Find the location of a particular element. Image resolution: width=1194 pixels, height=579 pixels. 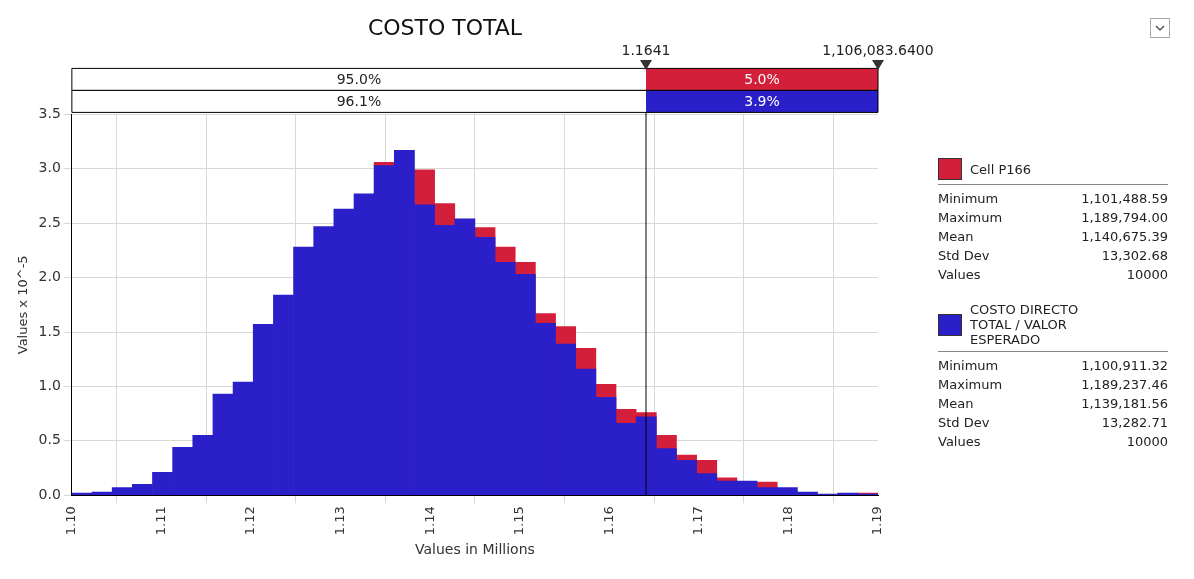

x-tick-label: 1.15 is located at coordinates (519, 521).